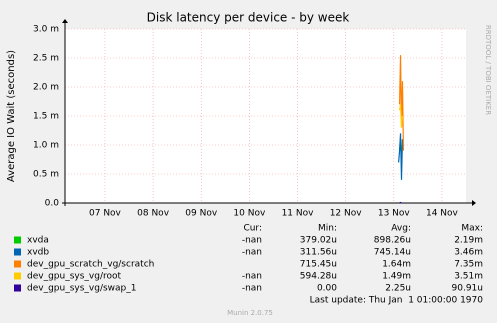  Describe the element at coordinates (46, 30) in the screenshot. I see `y-tick-label: 3.0 m` at that location.